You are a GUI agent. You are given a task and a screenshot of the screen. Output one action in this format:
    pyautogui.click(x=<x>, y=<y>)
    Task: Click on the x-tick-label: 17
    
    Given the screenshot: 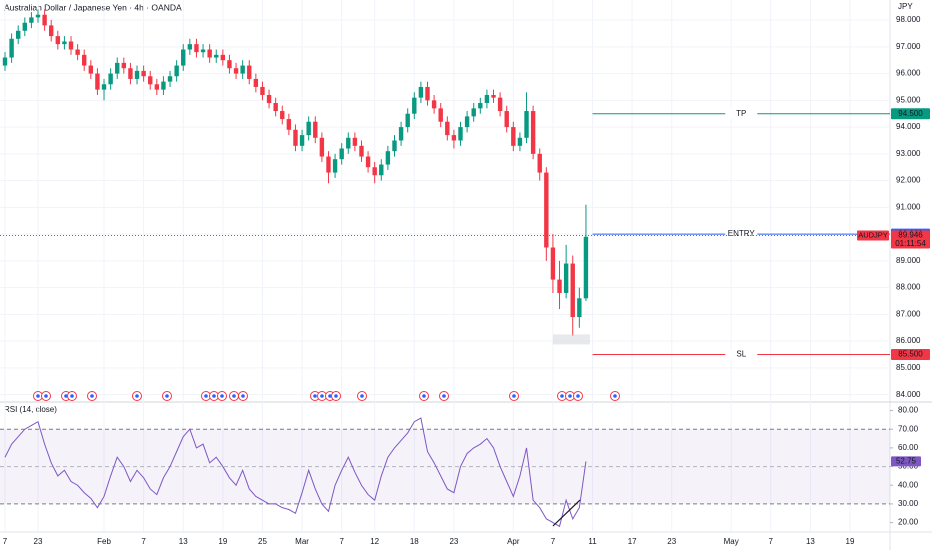 What is the action you would take?
    pyautogui.click(x=632, y=541)
    